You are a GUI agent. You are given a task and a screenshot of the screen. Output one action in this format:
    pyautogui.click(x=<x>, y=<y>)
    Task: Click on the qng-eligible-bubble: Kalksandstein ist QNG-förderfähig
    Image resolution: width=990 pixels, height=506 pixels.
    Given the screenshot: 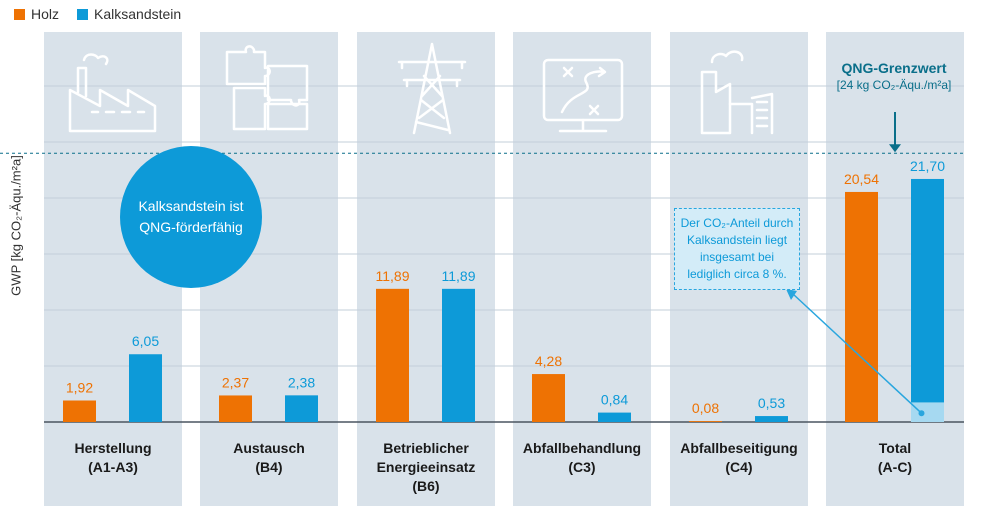 What is the action you would take?
    pyautogui.click(x=191, y=217)
    